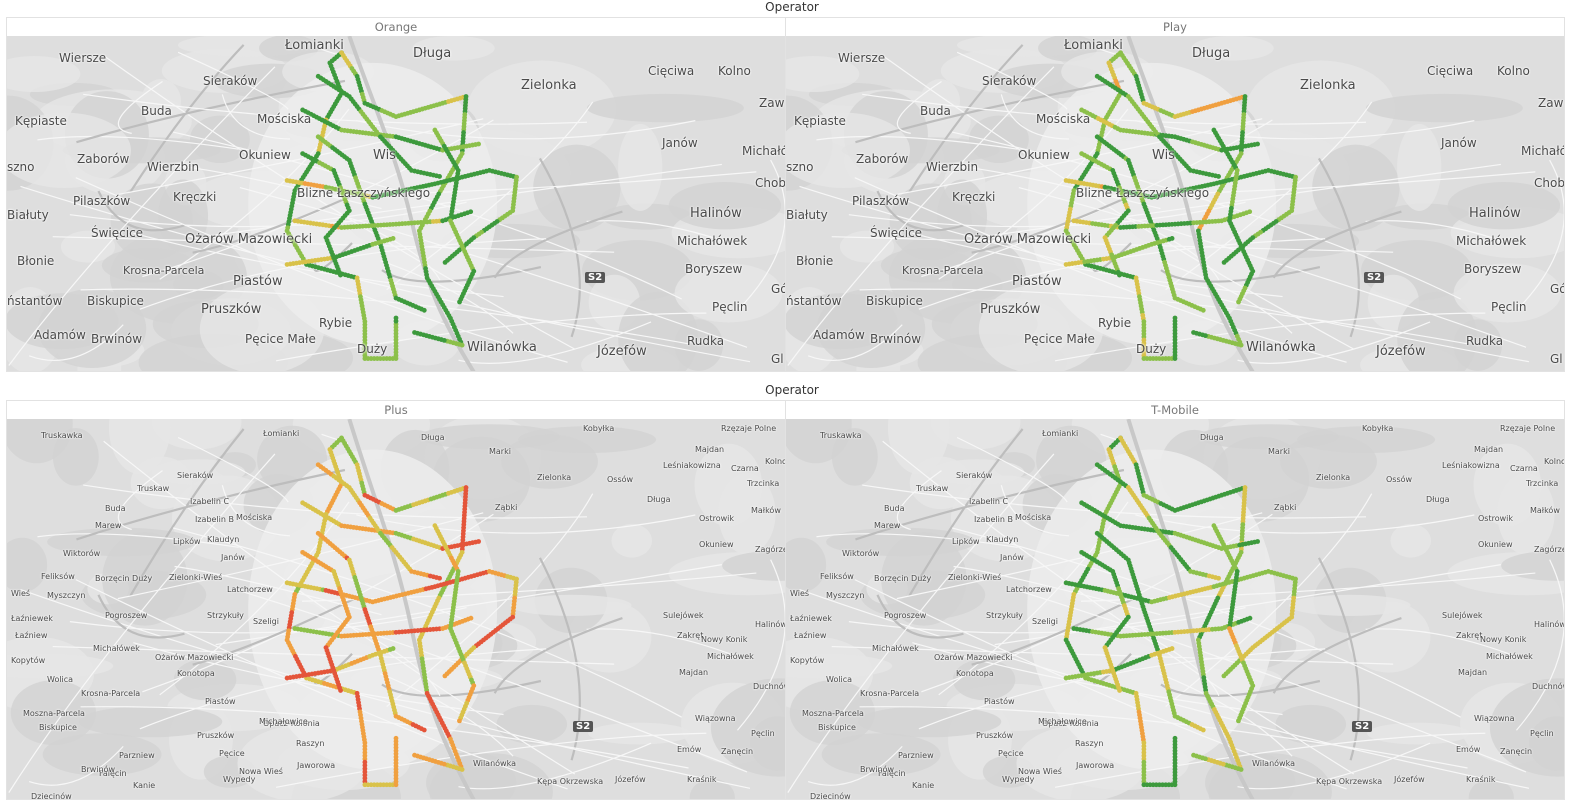  Describe the element at coordinates (689, 749) in the screenshot. I see `place-label: Emów` at that location.